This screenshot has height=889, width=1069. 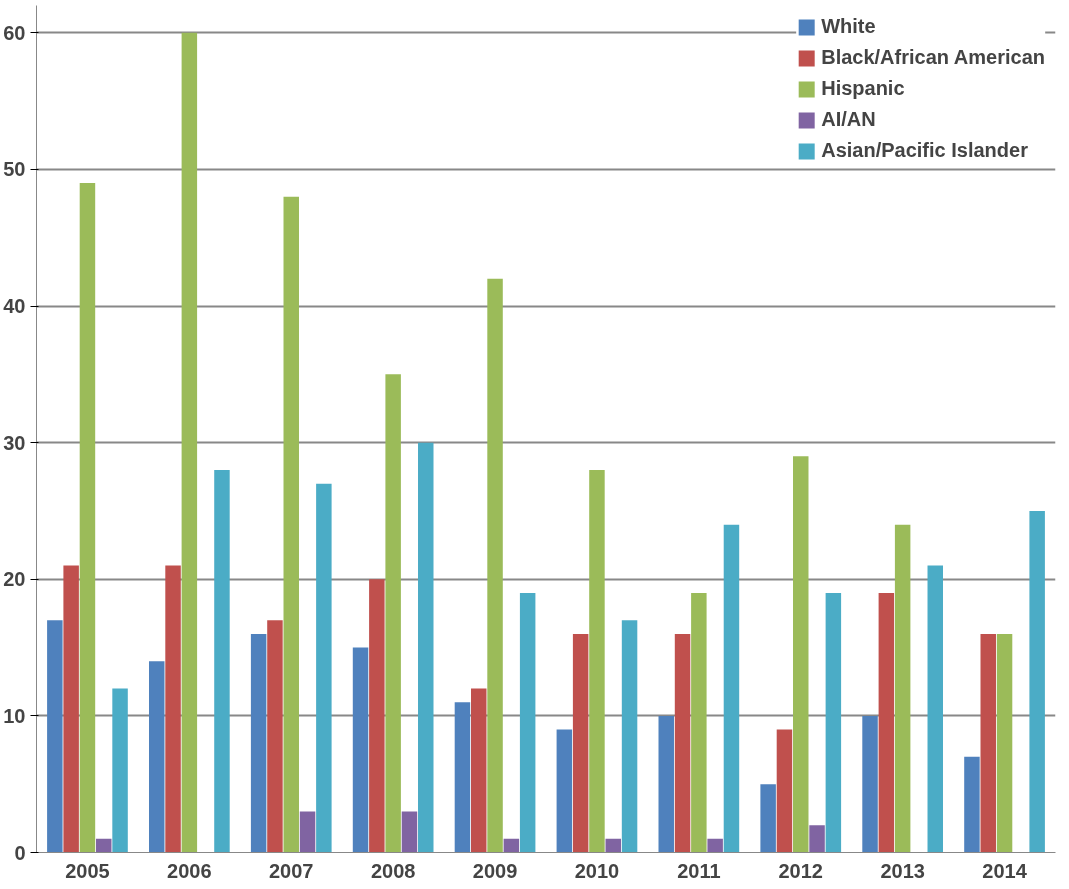 I want to click on x-tick-label: 2013, so click(x=902, y=870).